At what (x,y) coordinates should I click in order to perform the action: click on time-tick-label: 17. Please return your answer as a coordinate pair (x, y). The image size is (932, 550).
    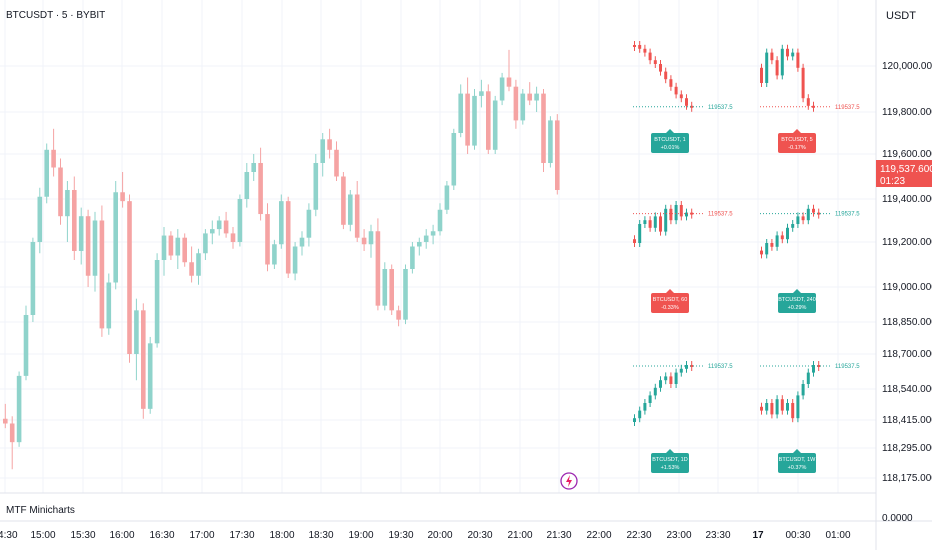
    Looking at the image, I should click on (758, 535).